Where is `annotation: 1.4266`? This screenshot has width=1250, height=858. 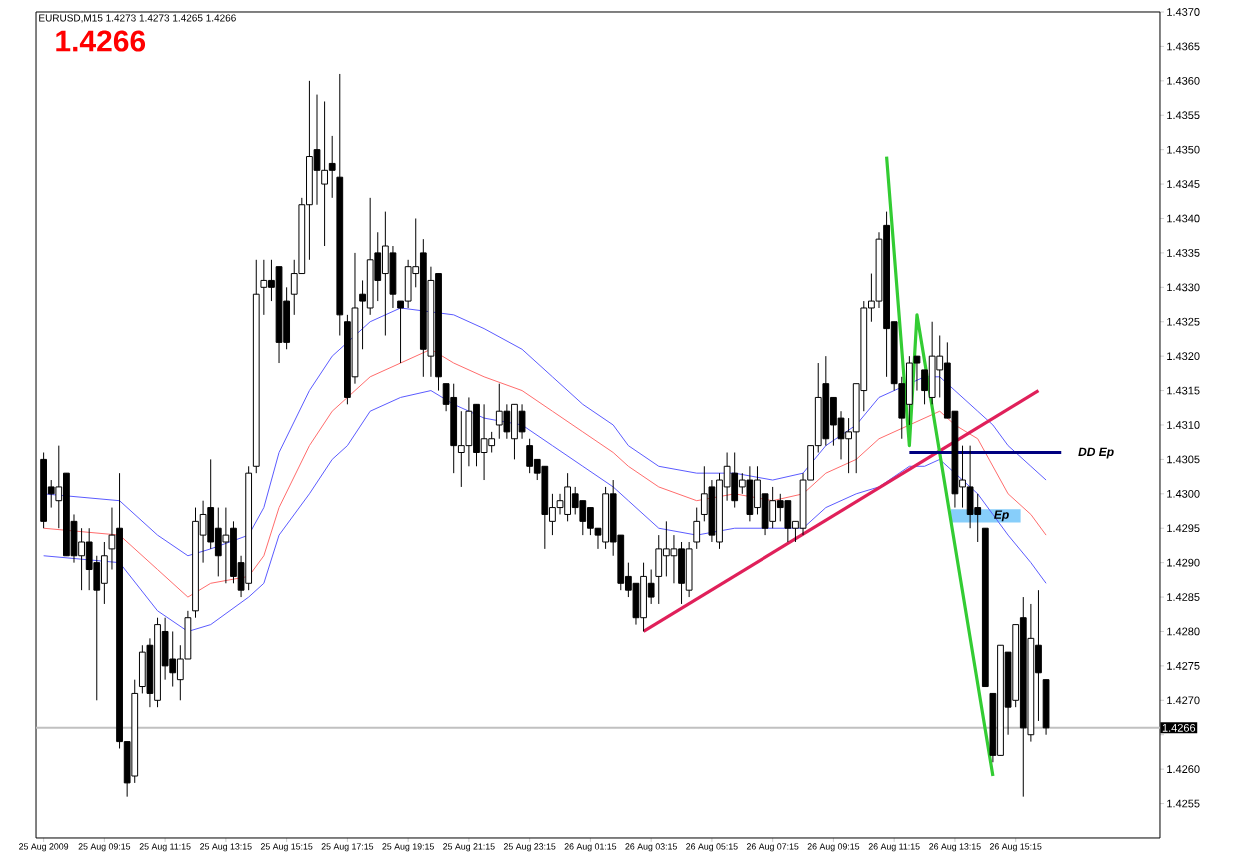
annotation: 1.4266 is located at coordinates (101, 41).